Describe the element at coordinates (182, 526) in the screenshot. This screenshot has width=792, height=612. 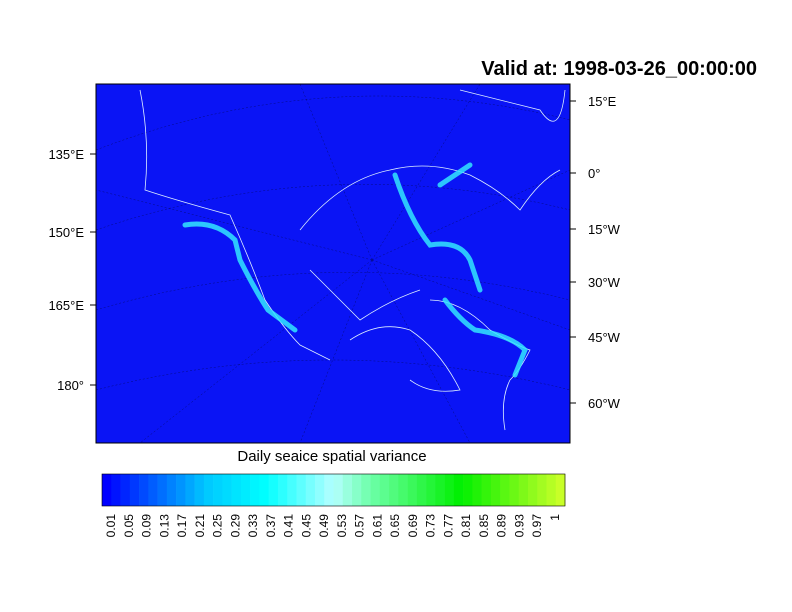
I see `colorbar-label: 0.17` at that location.